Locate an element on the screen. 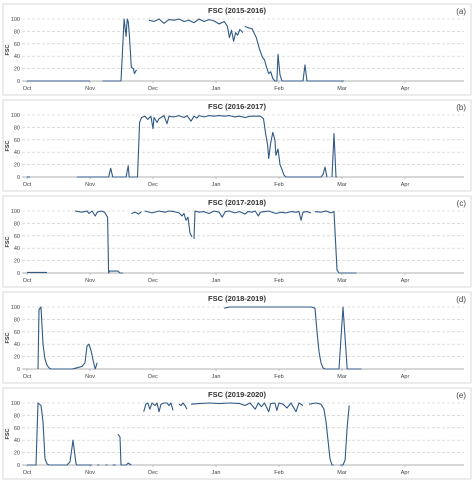 This screenshot has width=474, height=481. chart-title: FSC (2017-2018) is located at coordinates (237, 202).